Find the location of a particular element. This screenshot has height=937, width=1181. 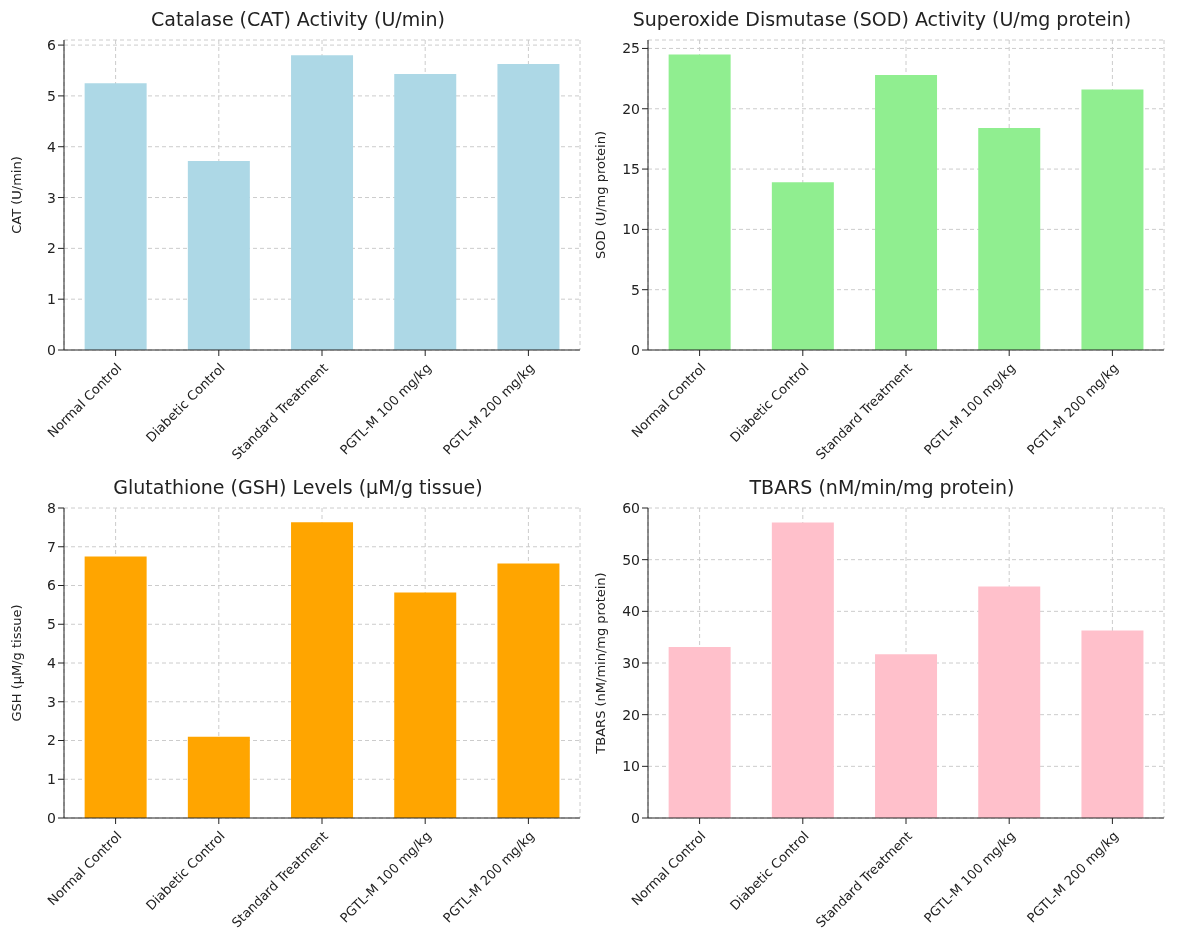

y-tick-label: 30 is located at coordinates (631, 662).